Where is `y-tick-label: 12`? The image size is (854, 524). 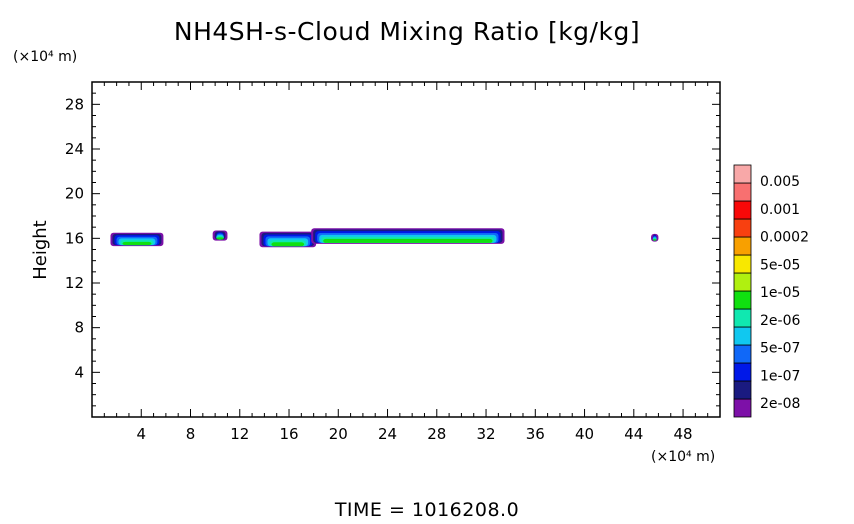
y-tick-label: 12 is located at coordinates (74, 283).